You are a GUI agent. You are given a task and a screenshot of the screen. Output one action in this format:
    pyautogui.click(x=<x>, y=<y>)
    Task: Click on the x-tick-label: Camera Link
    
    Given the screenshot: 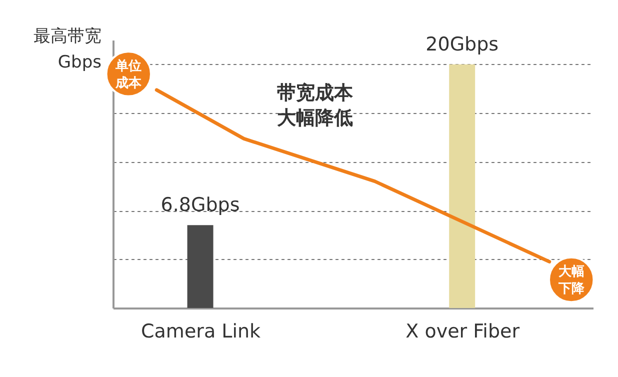 What is the action you would take?
    pyautogui.click(x=201, y=331)
    